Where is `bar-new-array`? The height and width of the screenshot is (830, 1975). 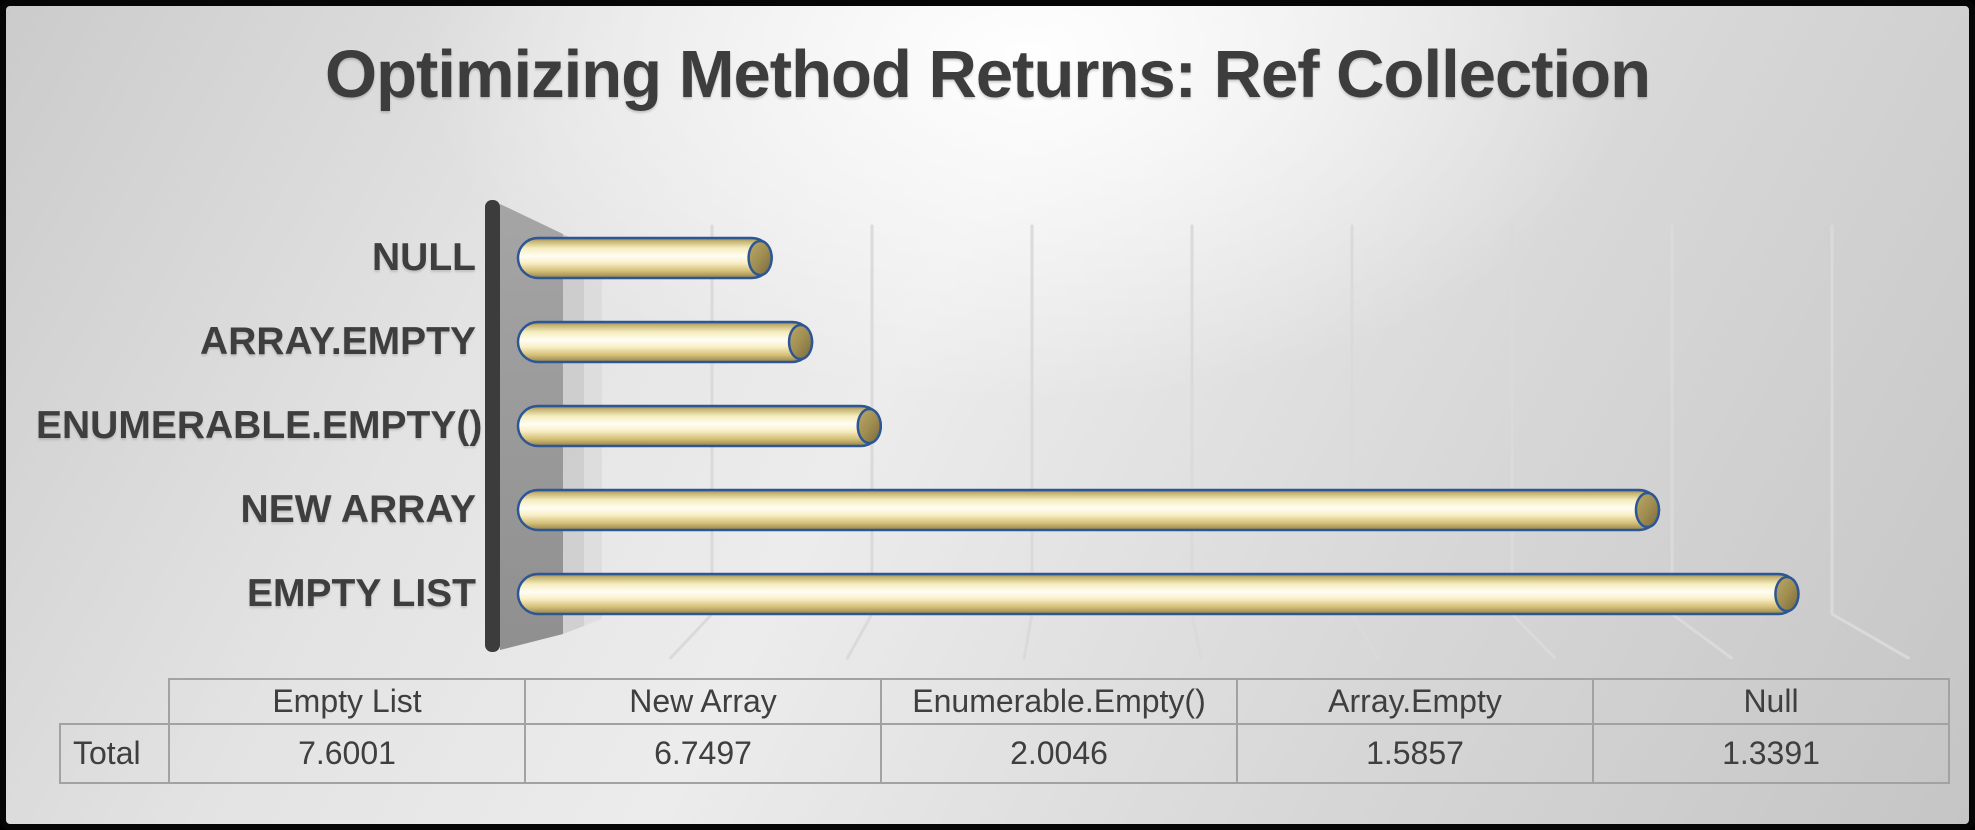 bar-new-array is located at coordinates (1088, 510).